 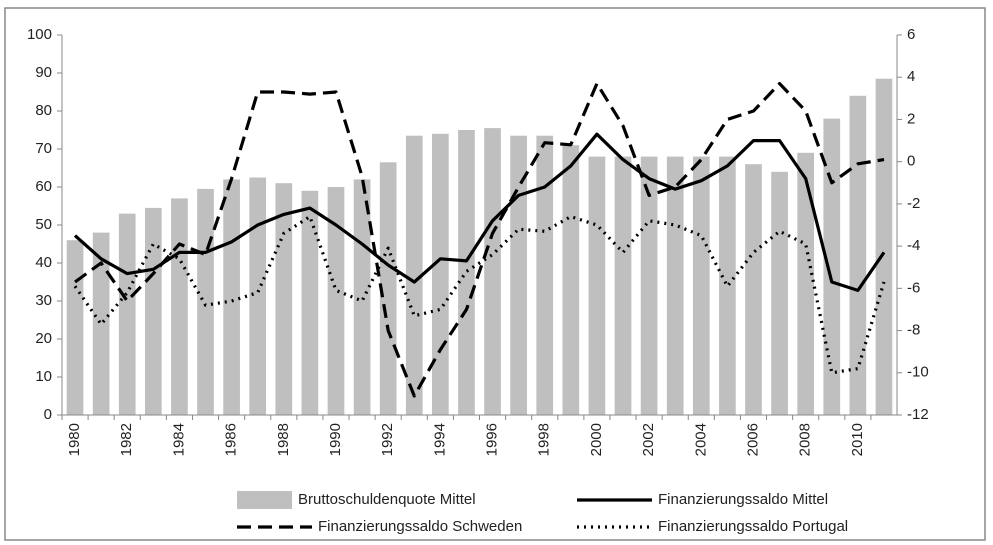 I want to click on y-tick-label: 90, so click(x=43, y=72).